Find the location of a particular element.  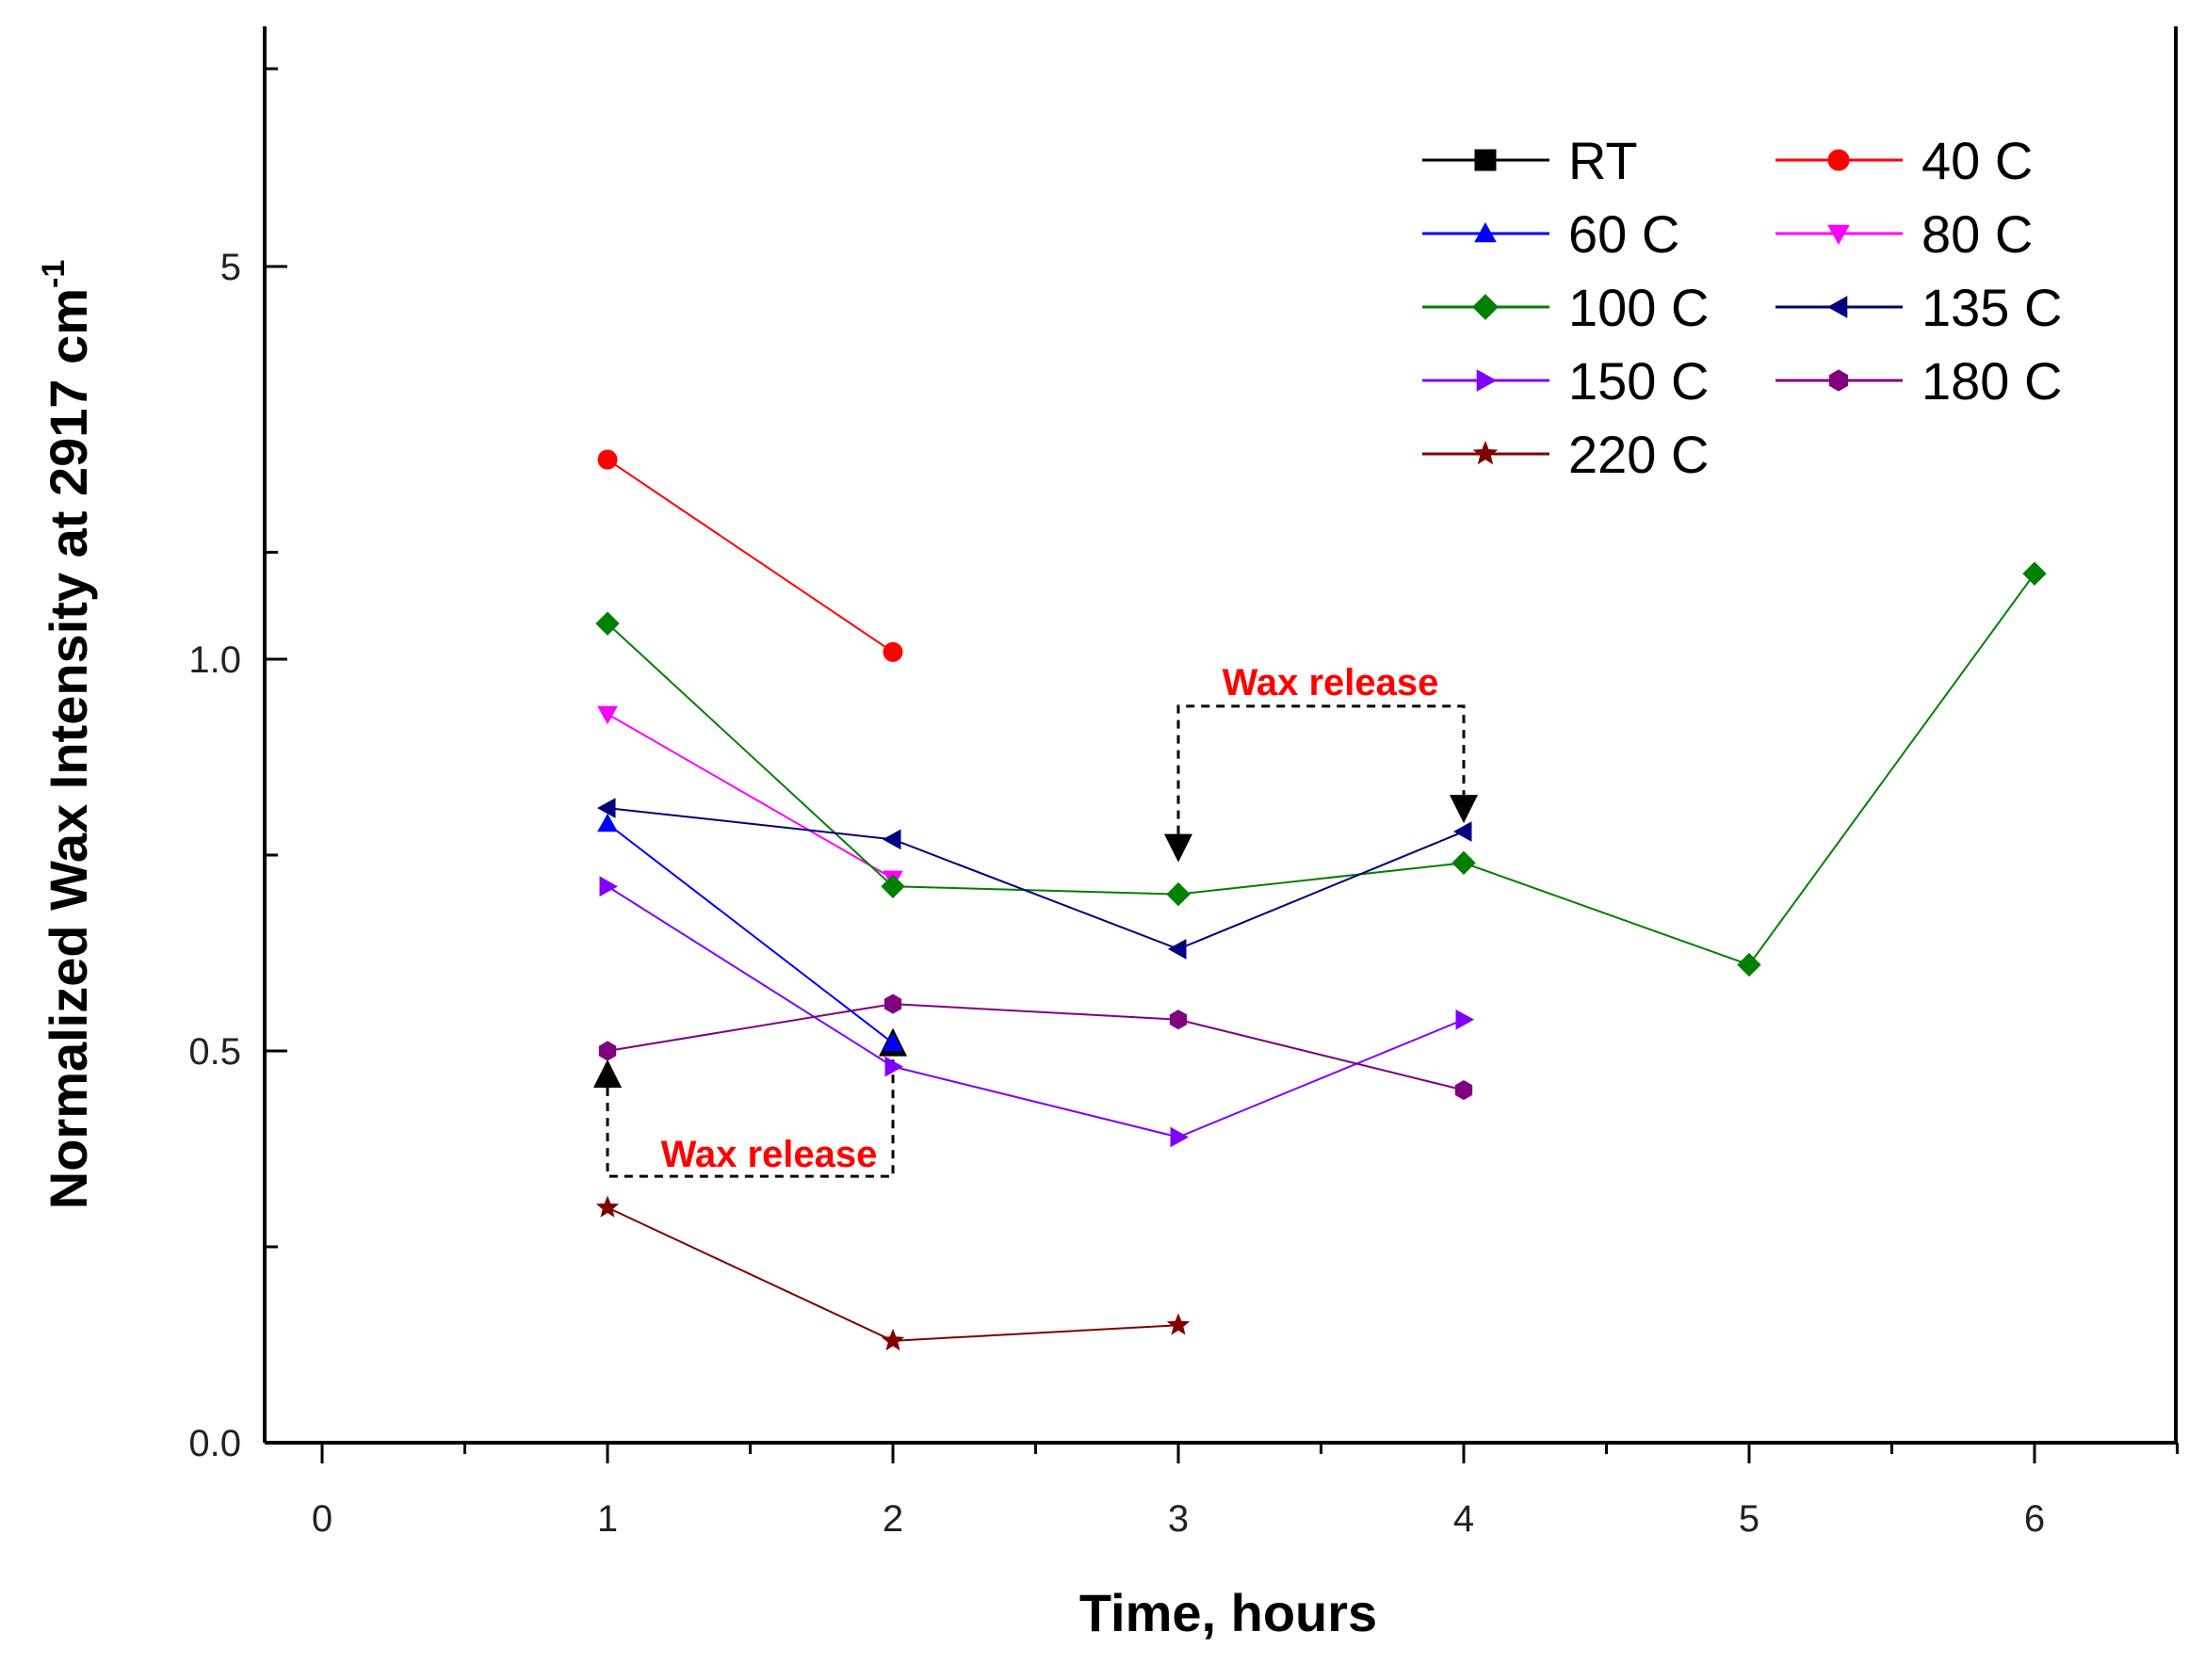

y-axis-title: Normalized Wax Intensity at 2917 cm-1 is located at coordinates (67, 735).